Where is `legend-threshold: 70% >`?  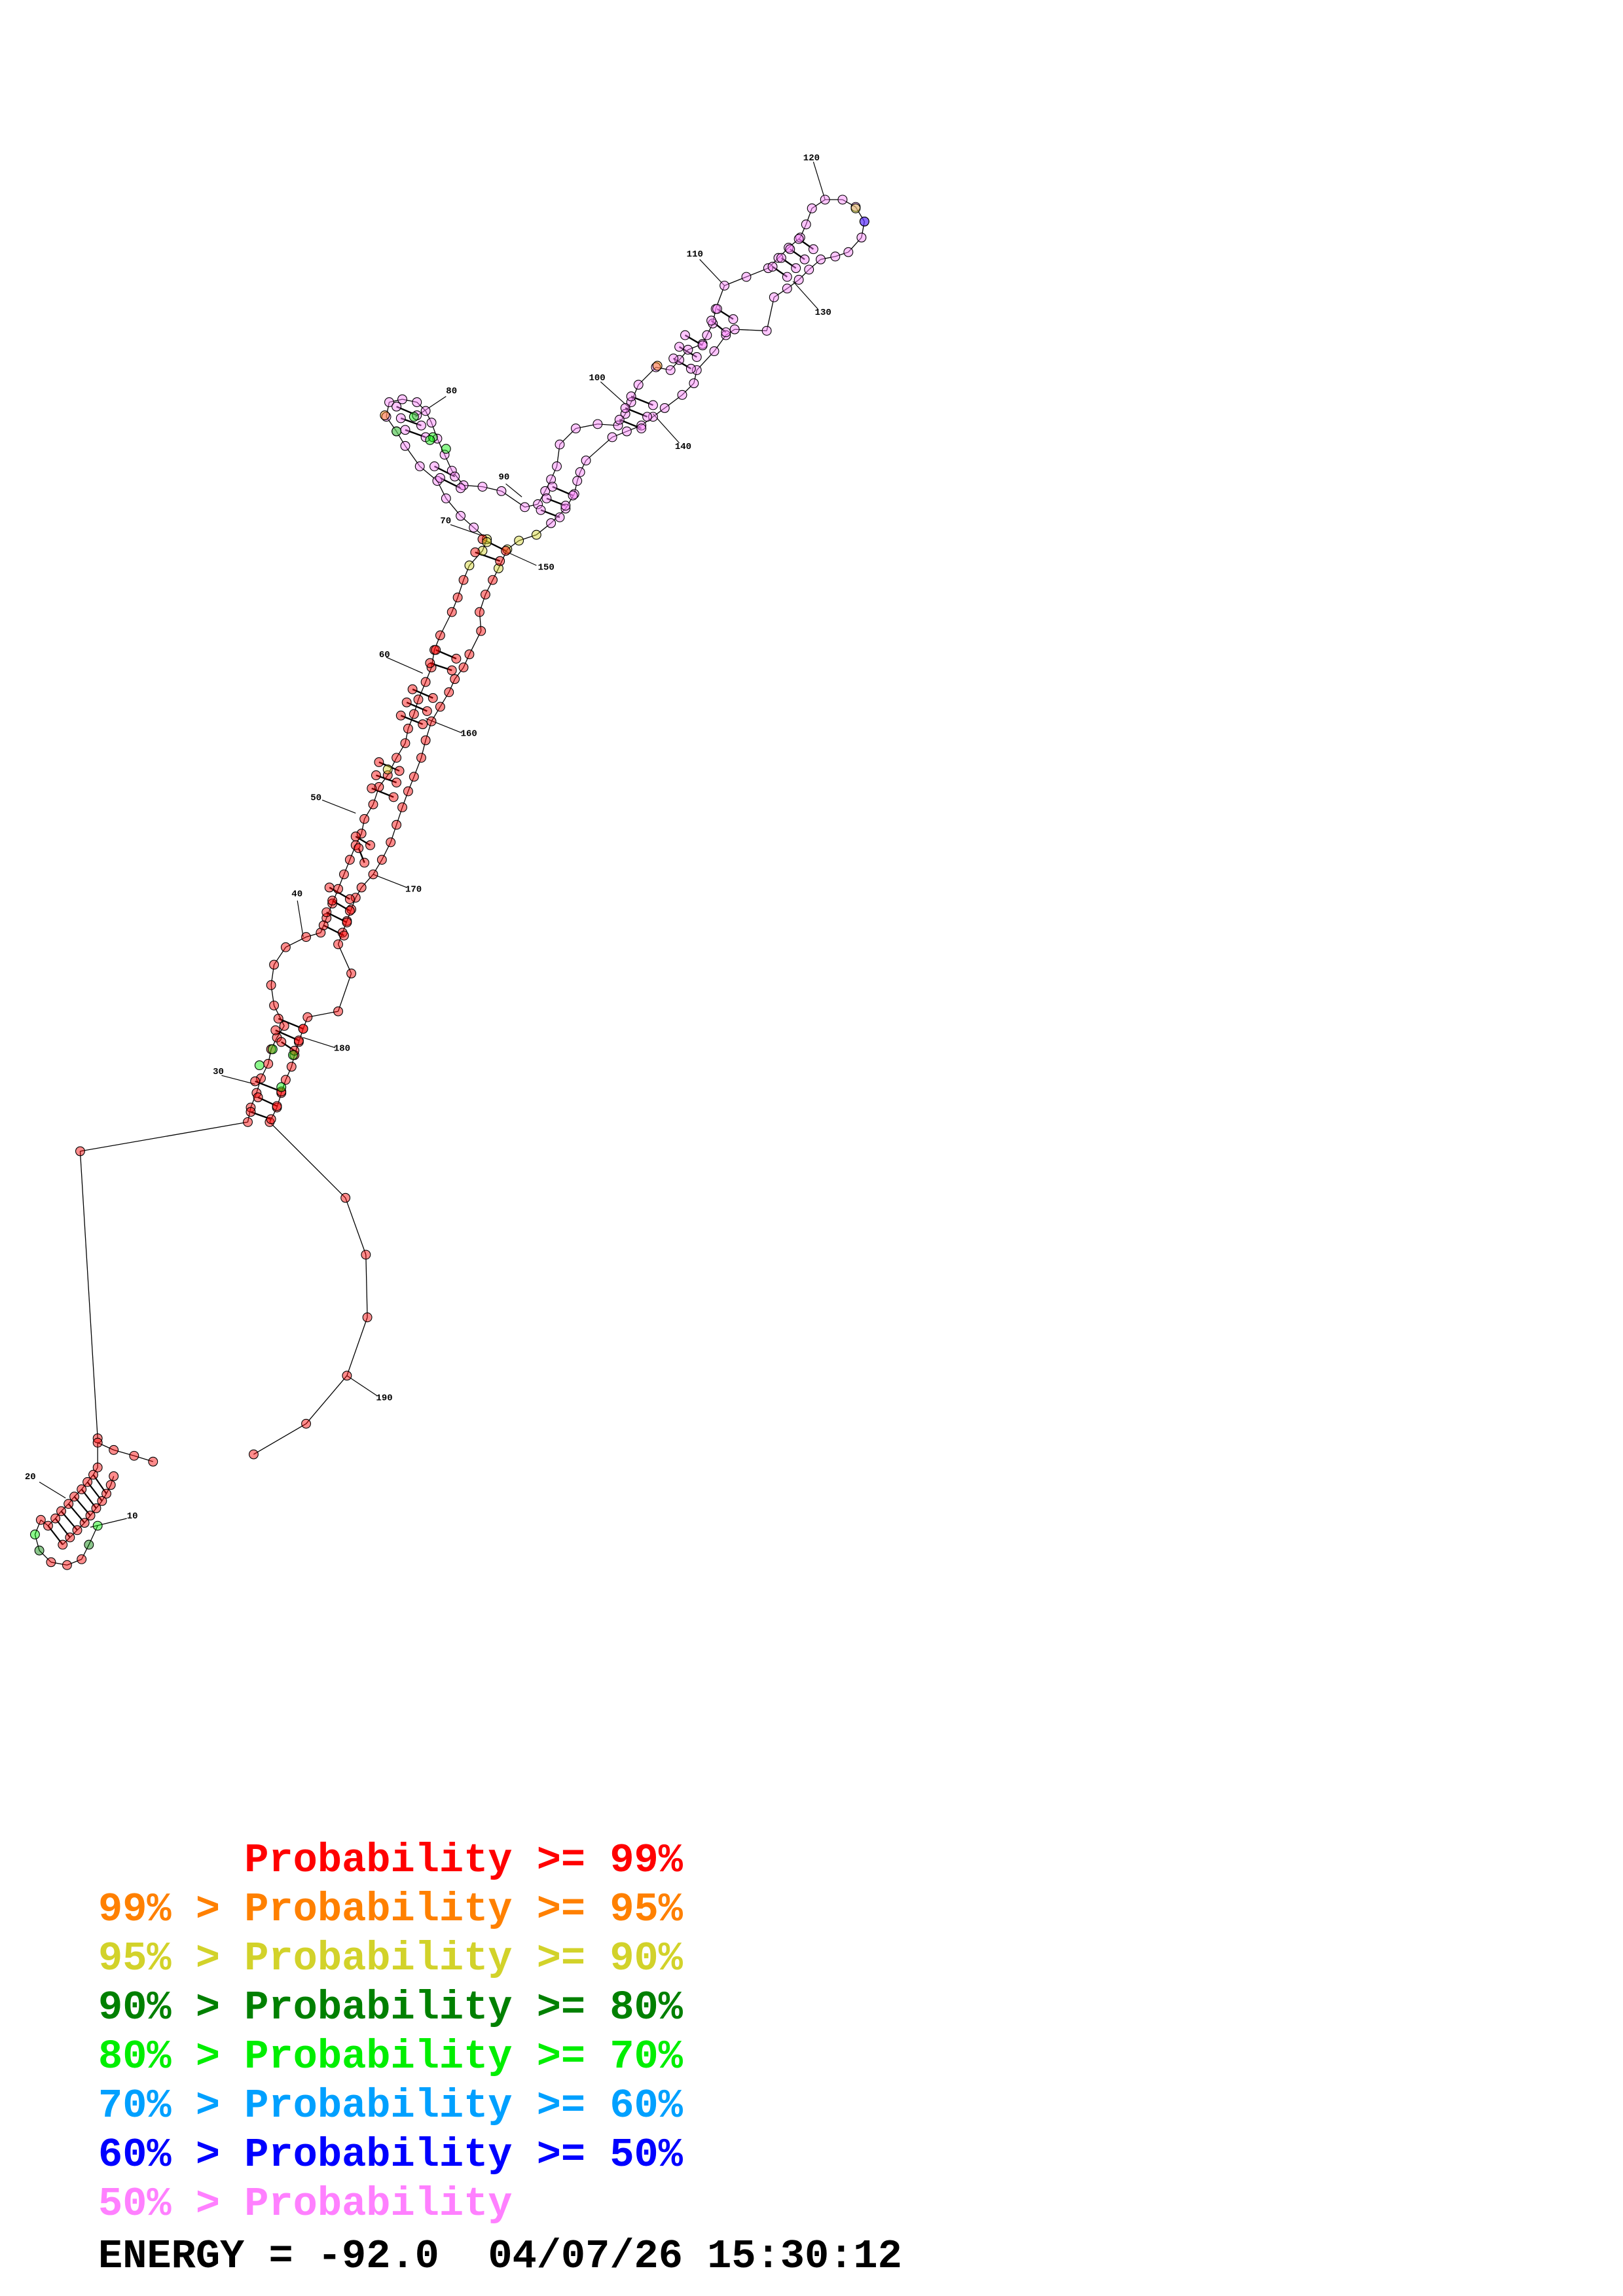
legend-threshold: 70% > is located at coordinates (171, 2106).